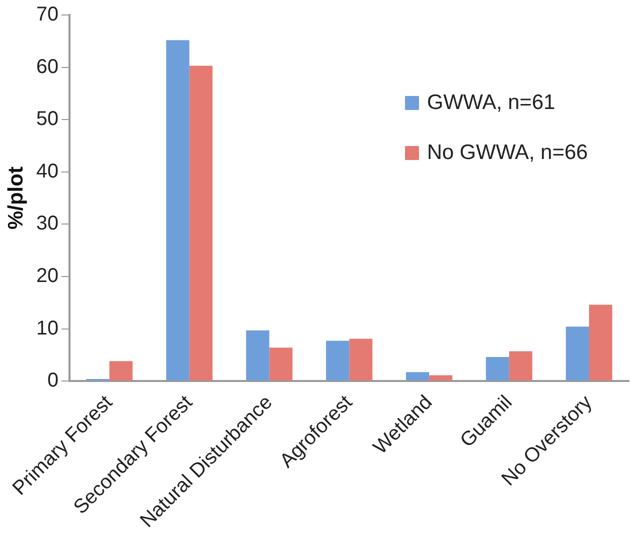 The image size is (635, 535). What do you see at coordinates (47, 328) in the screenshot?
I see `y-tick-label: 10` at bounding box center [47, 328].